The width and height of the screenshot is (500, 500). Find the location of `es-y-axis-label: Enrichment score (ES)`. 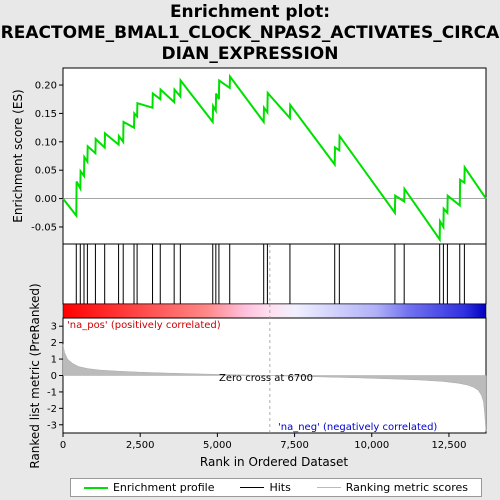

es-y-axis-label: Enrichment score (ES) is located at coordinates (18, 155).